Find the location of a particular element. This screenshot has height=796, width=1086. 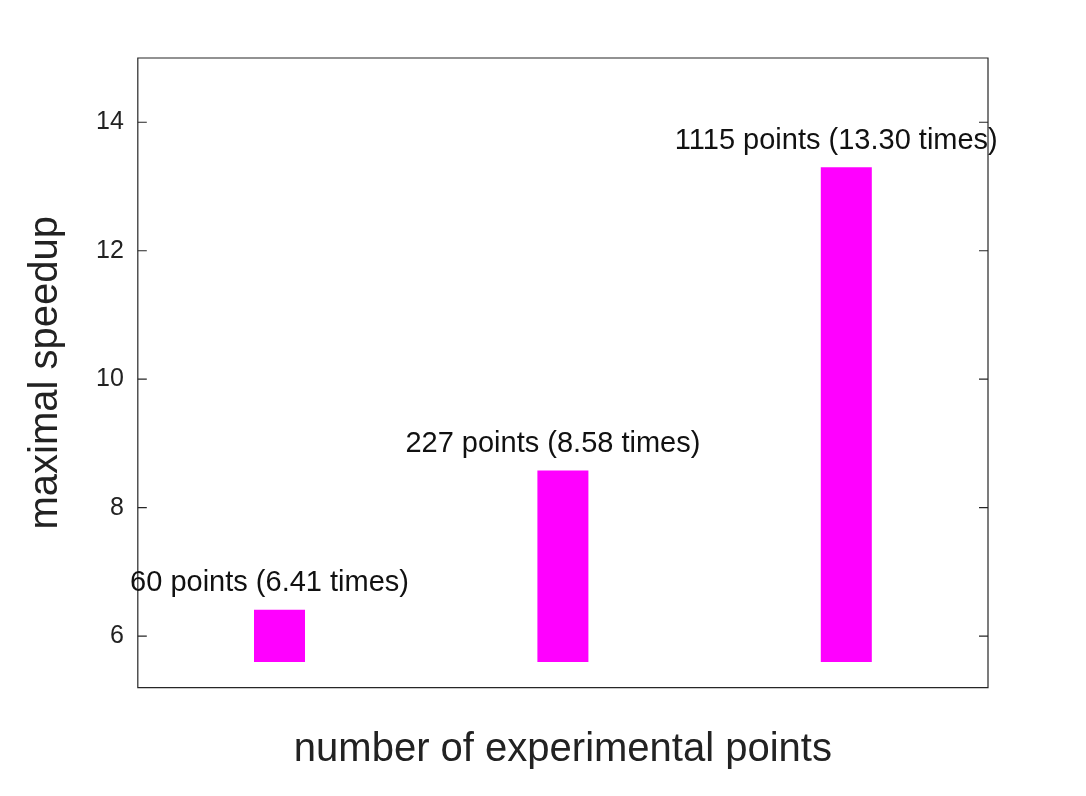

y-tick-label: 14 is located at coordinates (110, 120).